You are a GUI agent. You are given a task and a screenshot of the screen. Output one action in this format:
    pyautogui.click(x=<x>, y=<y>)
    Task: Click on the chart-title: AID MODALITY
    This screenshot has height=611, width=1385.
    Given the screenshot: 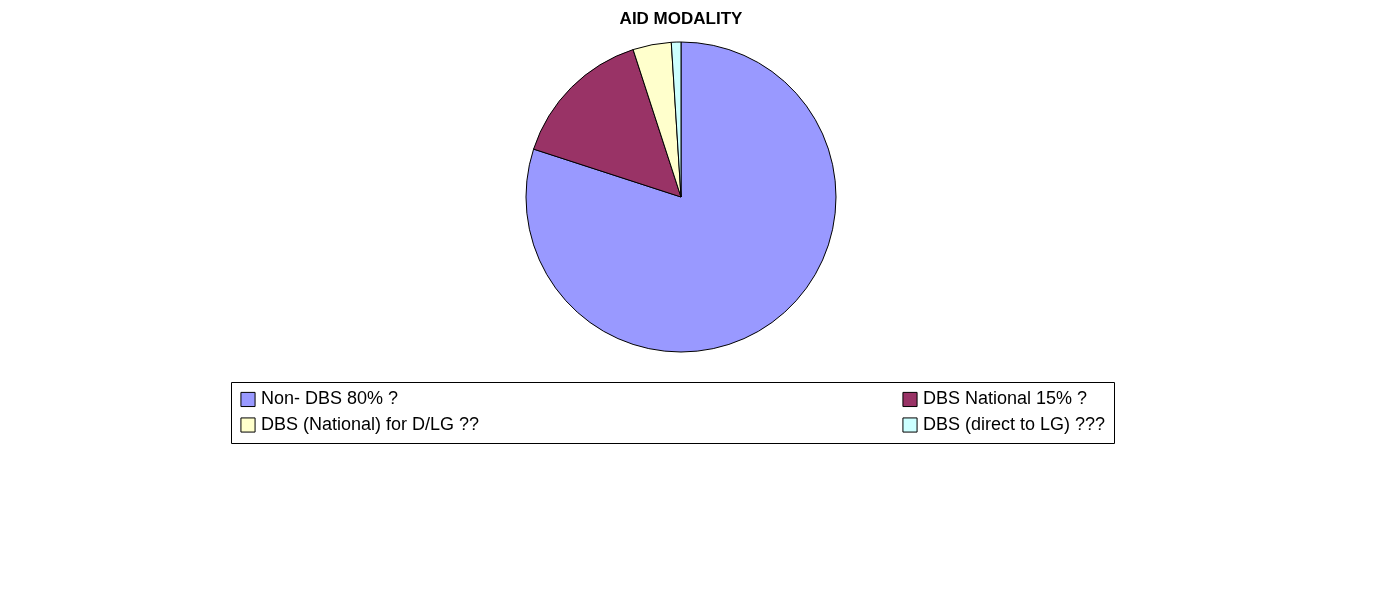 What is the action you would take?
    pyautogui.click(x=681, y=18)
    